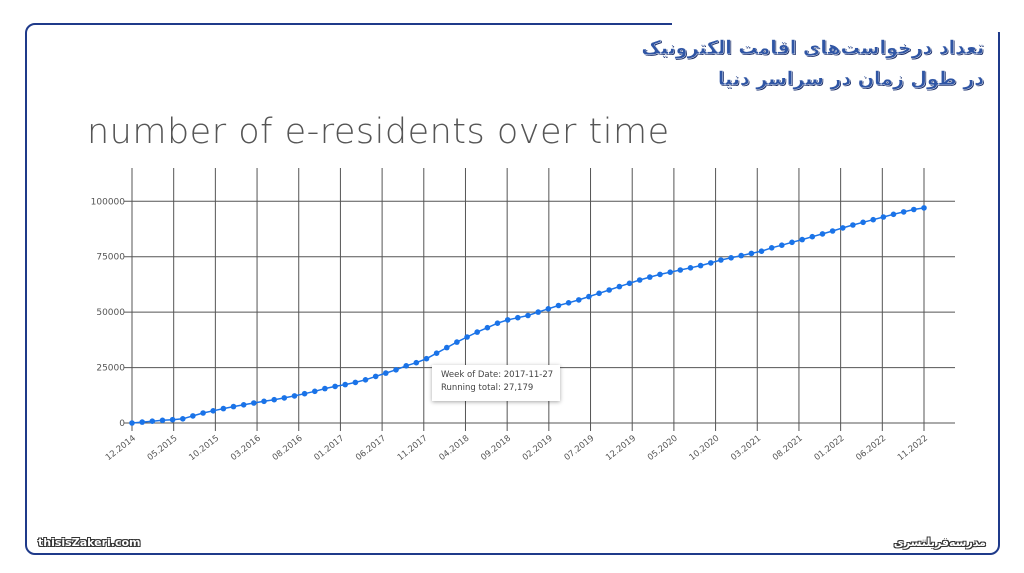 Image resolution: width=1024 pixels, height=573 pixels. What do you see at coordinates (705, 448) in the screenshot?
I see `x-tick-label: 10.2020` at bounding box center [705, 448].